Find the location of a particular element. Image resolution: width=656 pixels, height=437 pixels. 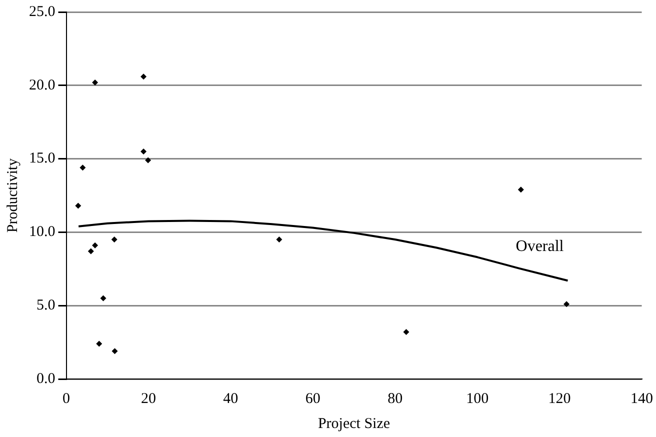

x-tick-label: 80 is located at coordinates (395, 398).